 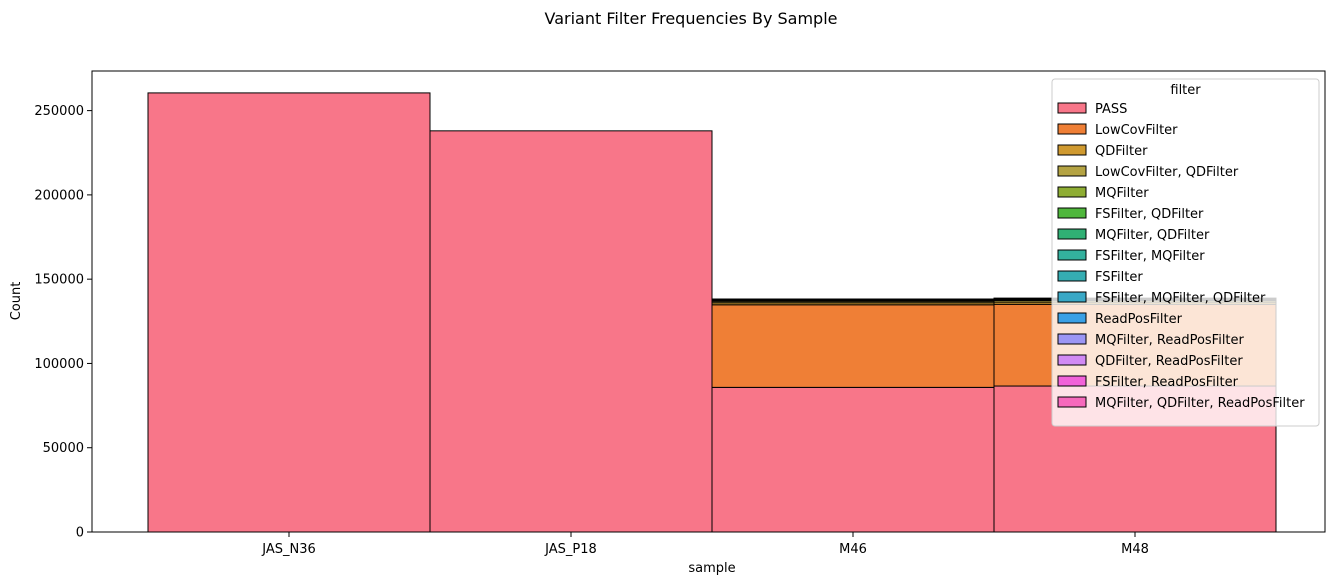 I want to click on legend-label: PASS, so click(x=1111, y=109).